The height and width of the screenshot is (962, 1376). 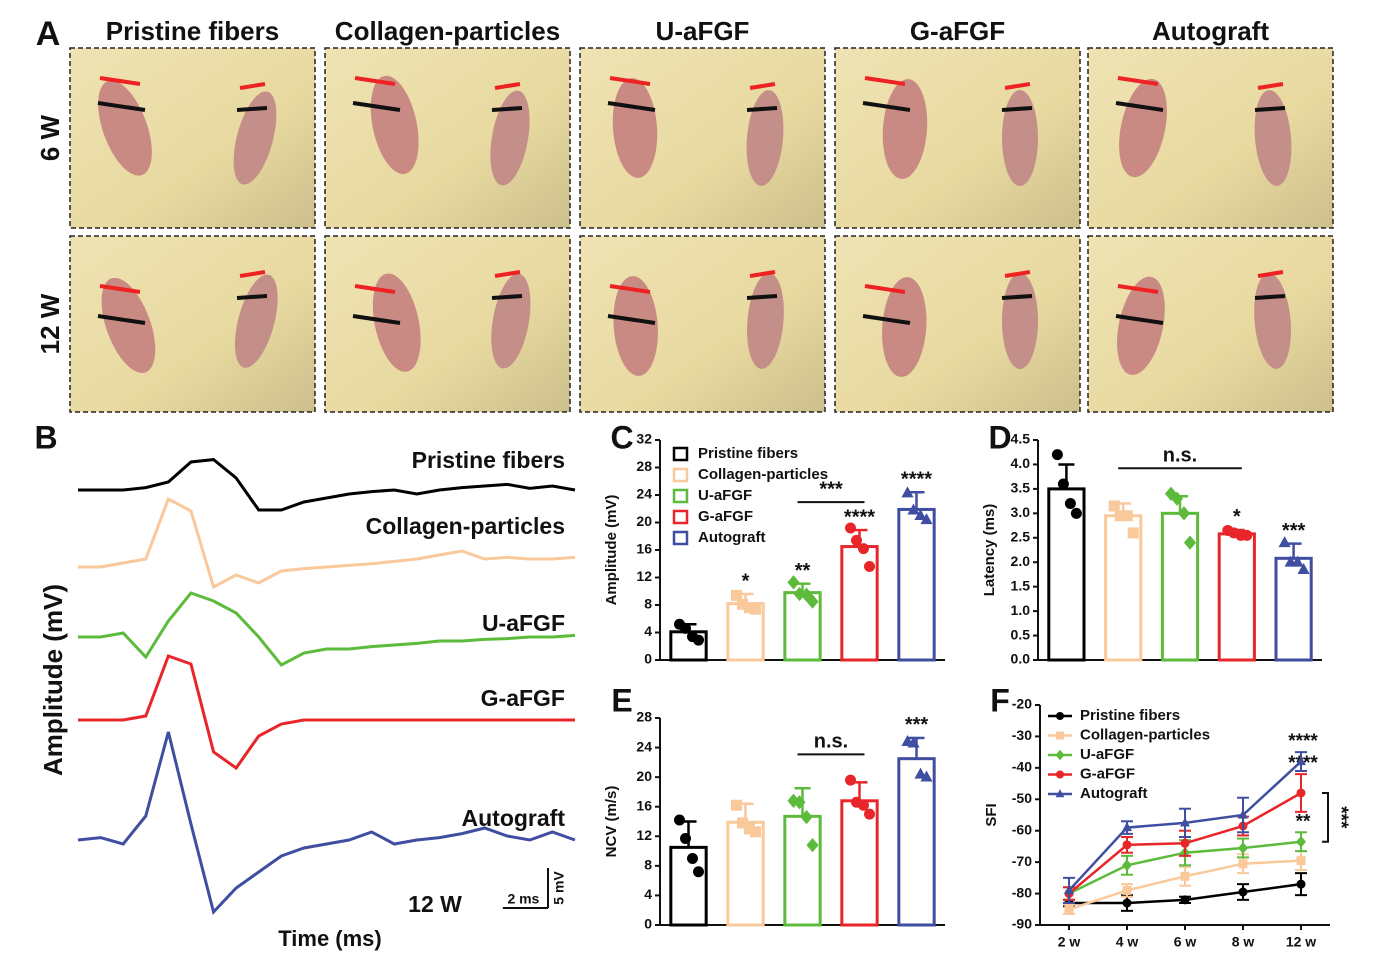 I want to click on legend-label: G-aFGF, so click(x=1107, y=773).